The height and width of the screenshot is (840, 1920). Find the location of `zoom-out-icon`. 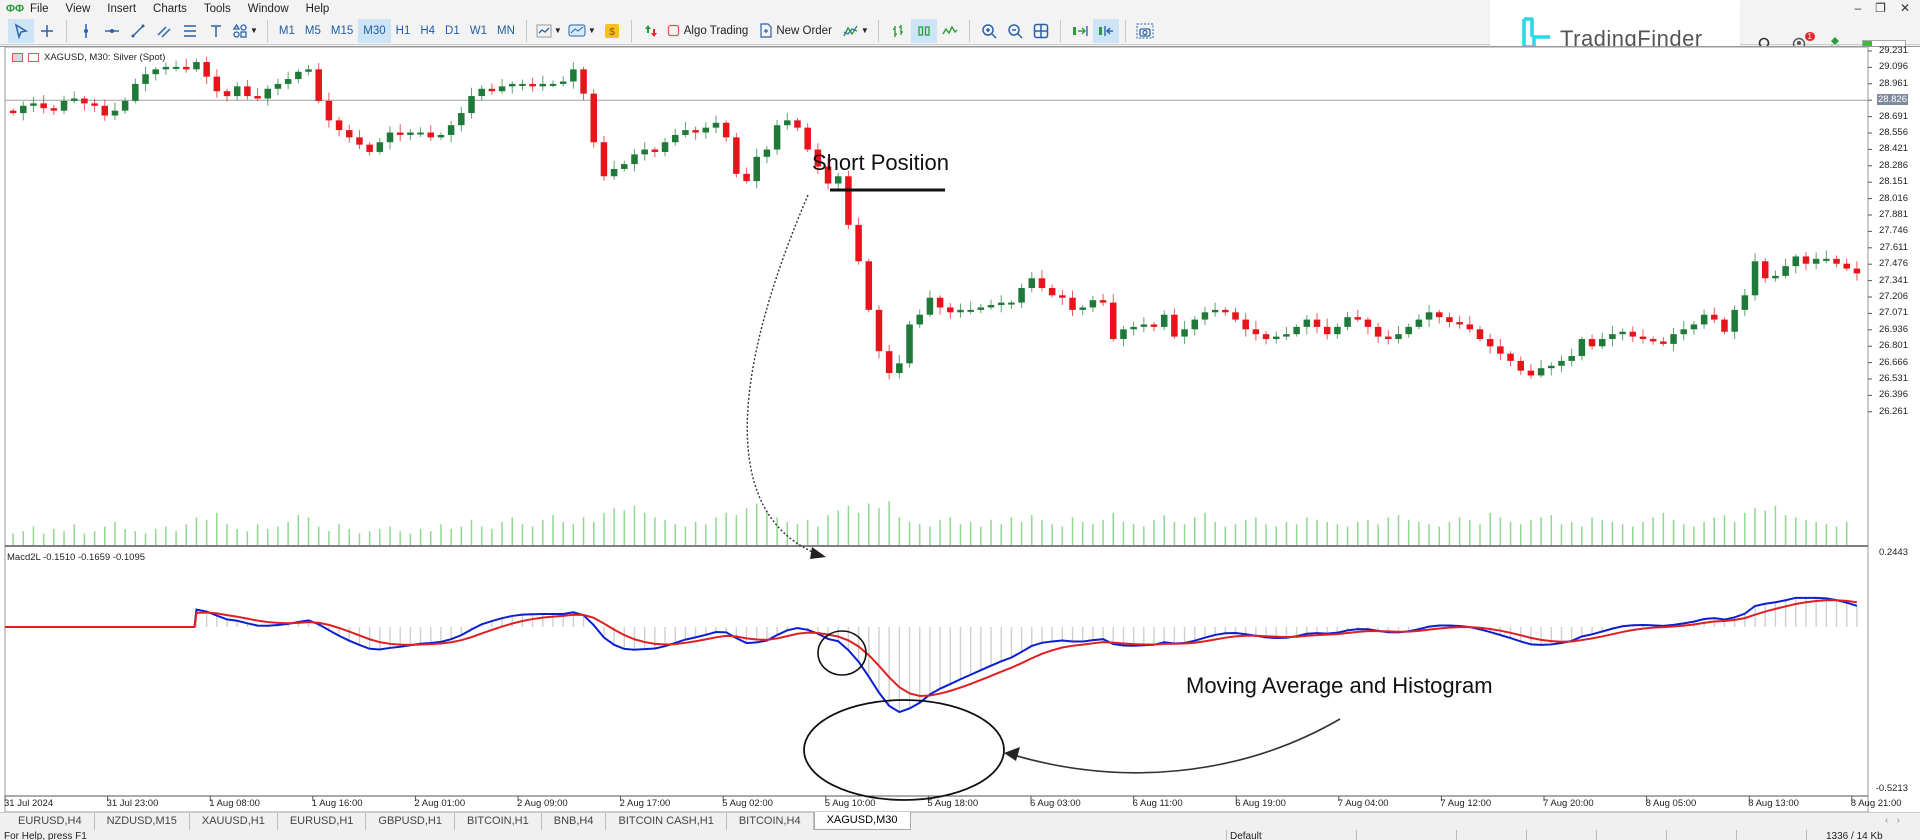

zoom-out-icon is located at coordinates (1015, 31).